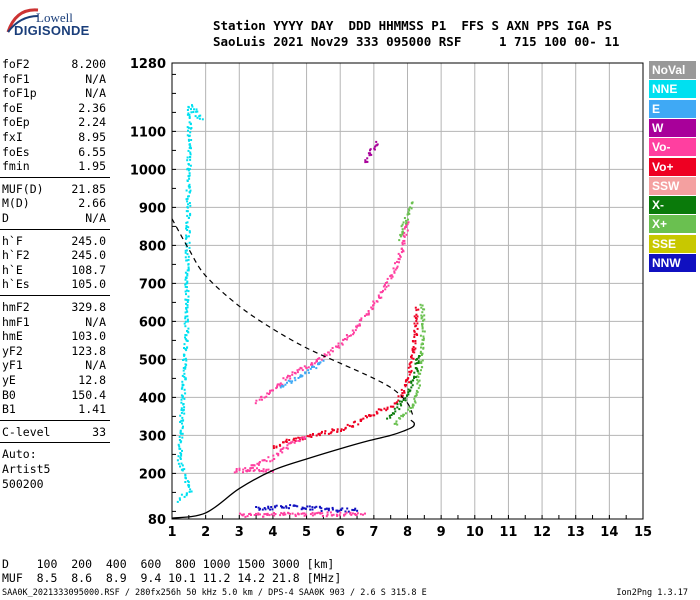 This screenshot has height=600, width=700. What do you see at coordinates (12, 365) in the screenshot?
I see `param-name: yF1` at bounding box center [12, 365].